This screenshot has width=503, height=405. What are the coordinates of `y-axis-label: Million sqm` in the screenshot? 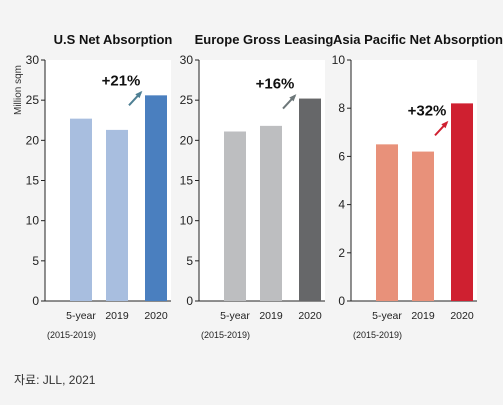 It's located at (18, 90).